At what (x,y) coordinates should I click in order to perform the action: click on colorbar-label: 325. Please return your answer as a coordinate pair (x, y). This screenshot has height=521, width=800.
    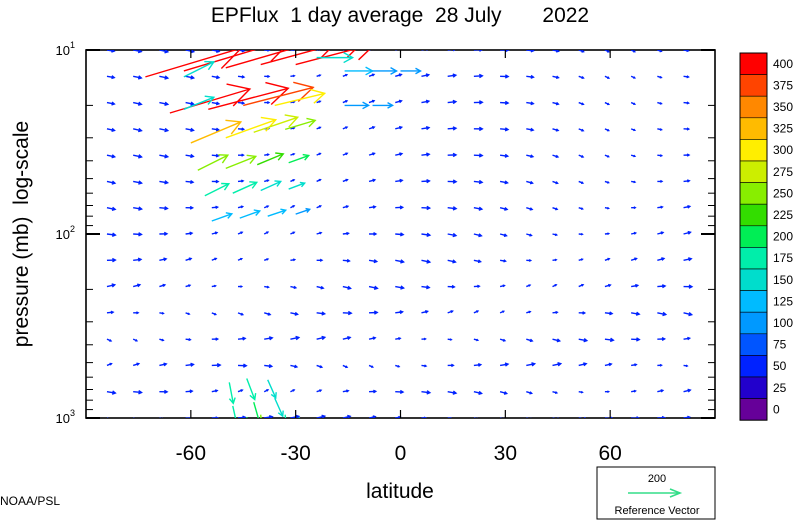
    Looking at the image, I should click on (783, 129).